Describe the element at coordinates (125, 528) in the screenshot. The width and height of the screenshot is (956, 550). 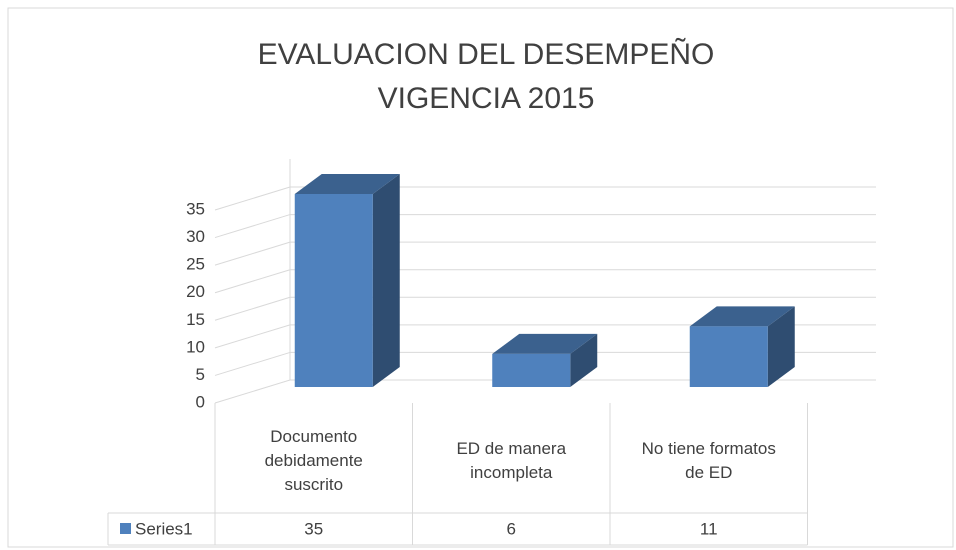
I see `legend-swatch` at that location.